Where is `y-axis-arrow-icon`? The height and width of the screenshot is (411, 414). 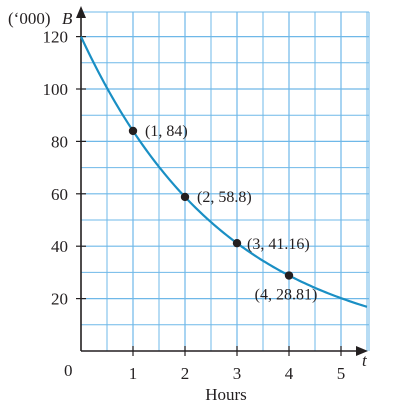
y-axis-arrow-icon is located at coordinates (81, 12).